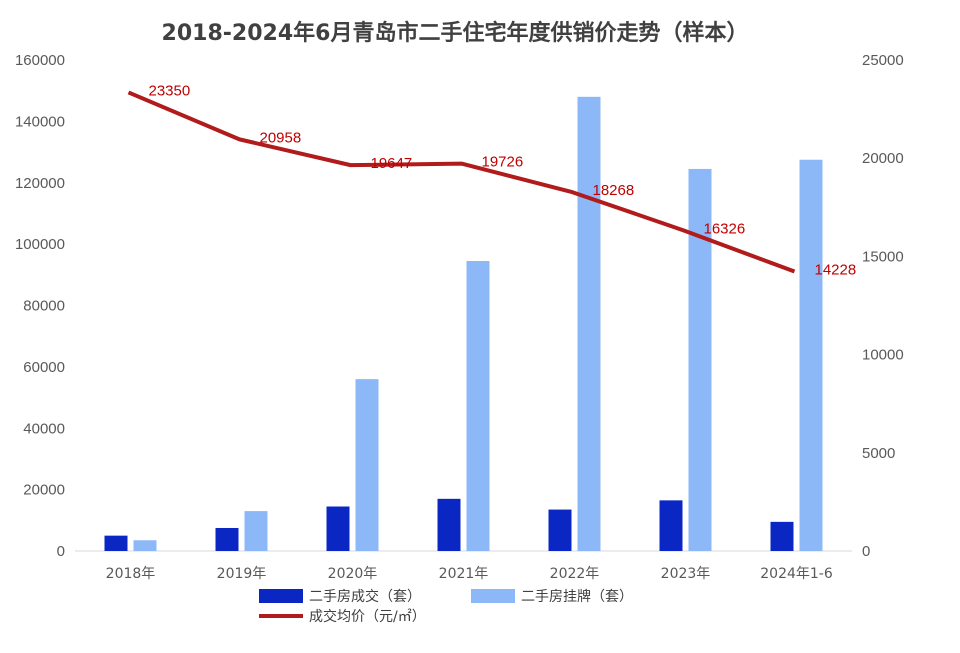  I want to click on left-tick-label: 120000, so click(40, 183).